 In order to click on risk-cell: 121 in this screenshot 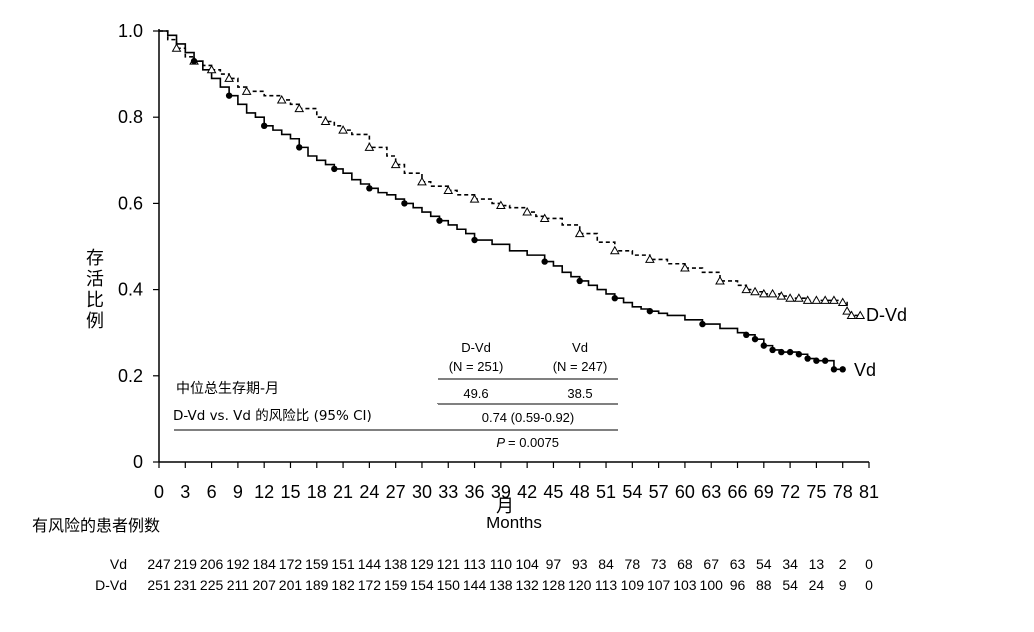, I will do `click(449, 564)`.